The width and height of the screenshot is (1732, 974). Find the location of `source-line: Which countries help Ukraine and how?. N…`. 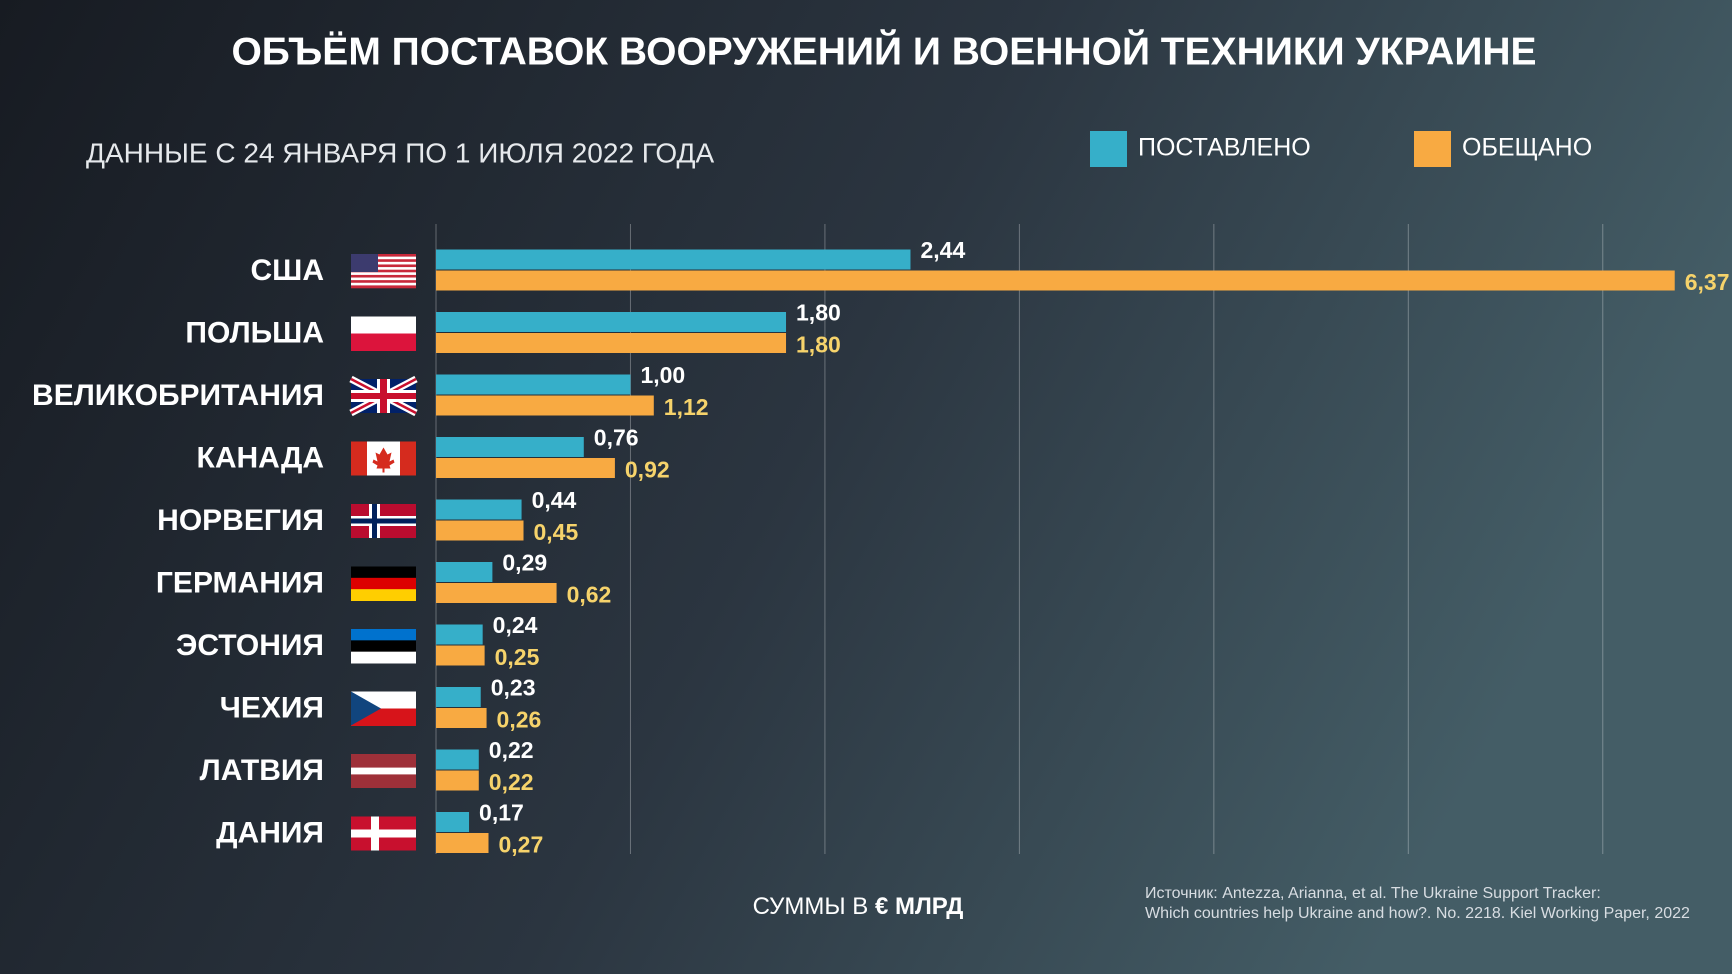

source-line: Which countries help Ukraine and how?. N… is located at coordinates (1417, 913).